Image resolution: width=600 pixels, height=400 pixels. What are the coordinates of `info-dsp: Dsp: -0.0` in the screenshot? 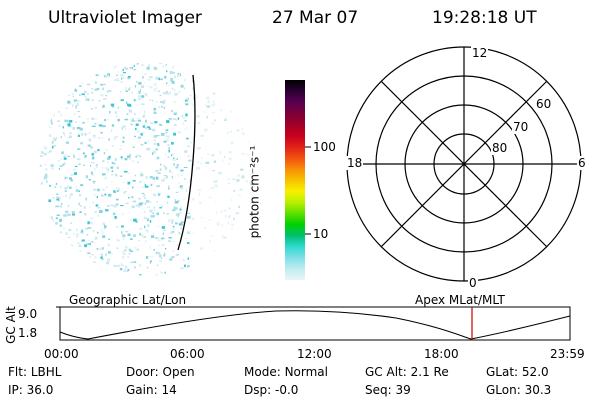 It's located at (271, 390).